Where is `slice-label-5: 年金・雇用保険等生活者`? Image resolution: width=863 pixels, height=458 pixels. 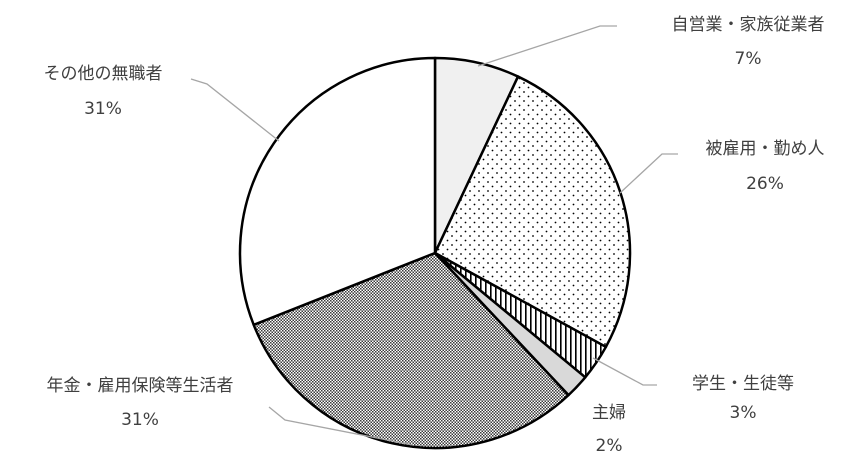 slice-label-5: 年金・雇用保険等生活者 is located at coordinates (140, 386).